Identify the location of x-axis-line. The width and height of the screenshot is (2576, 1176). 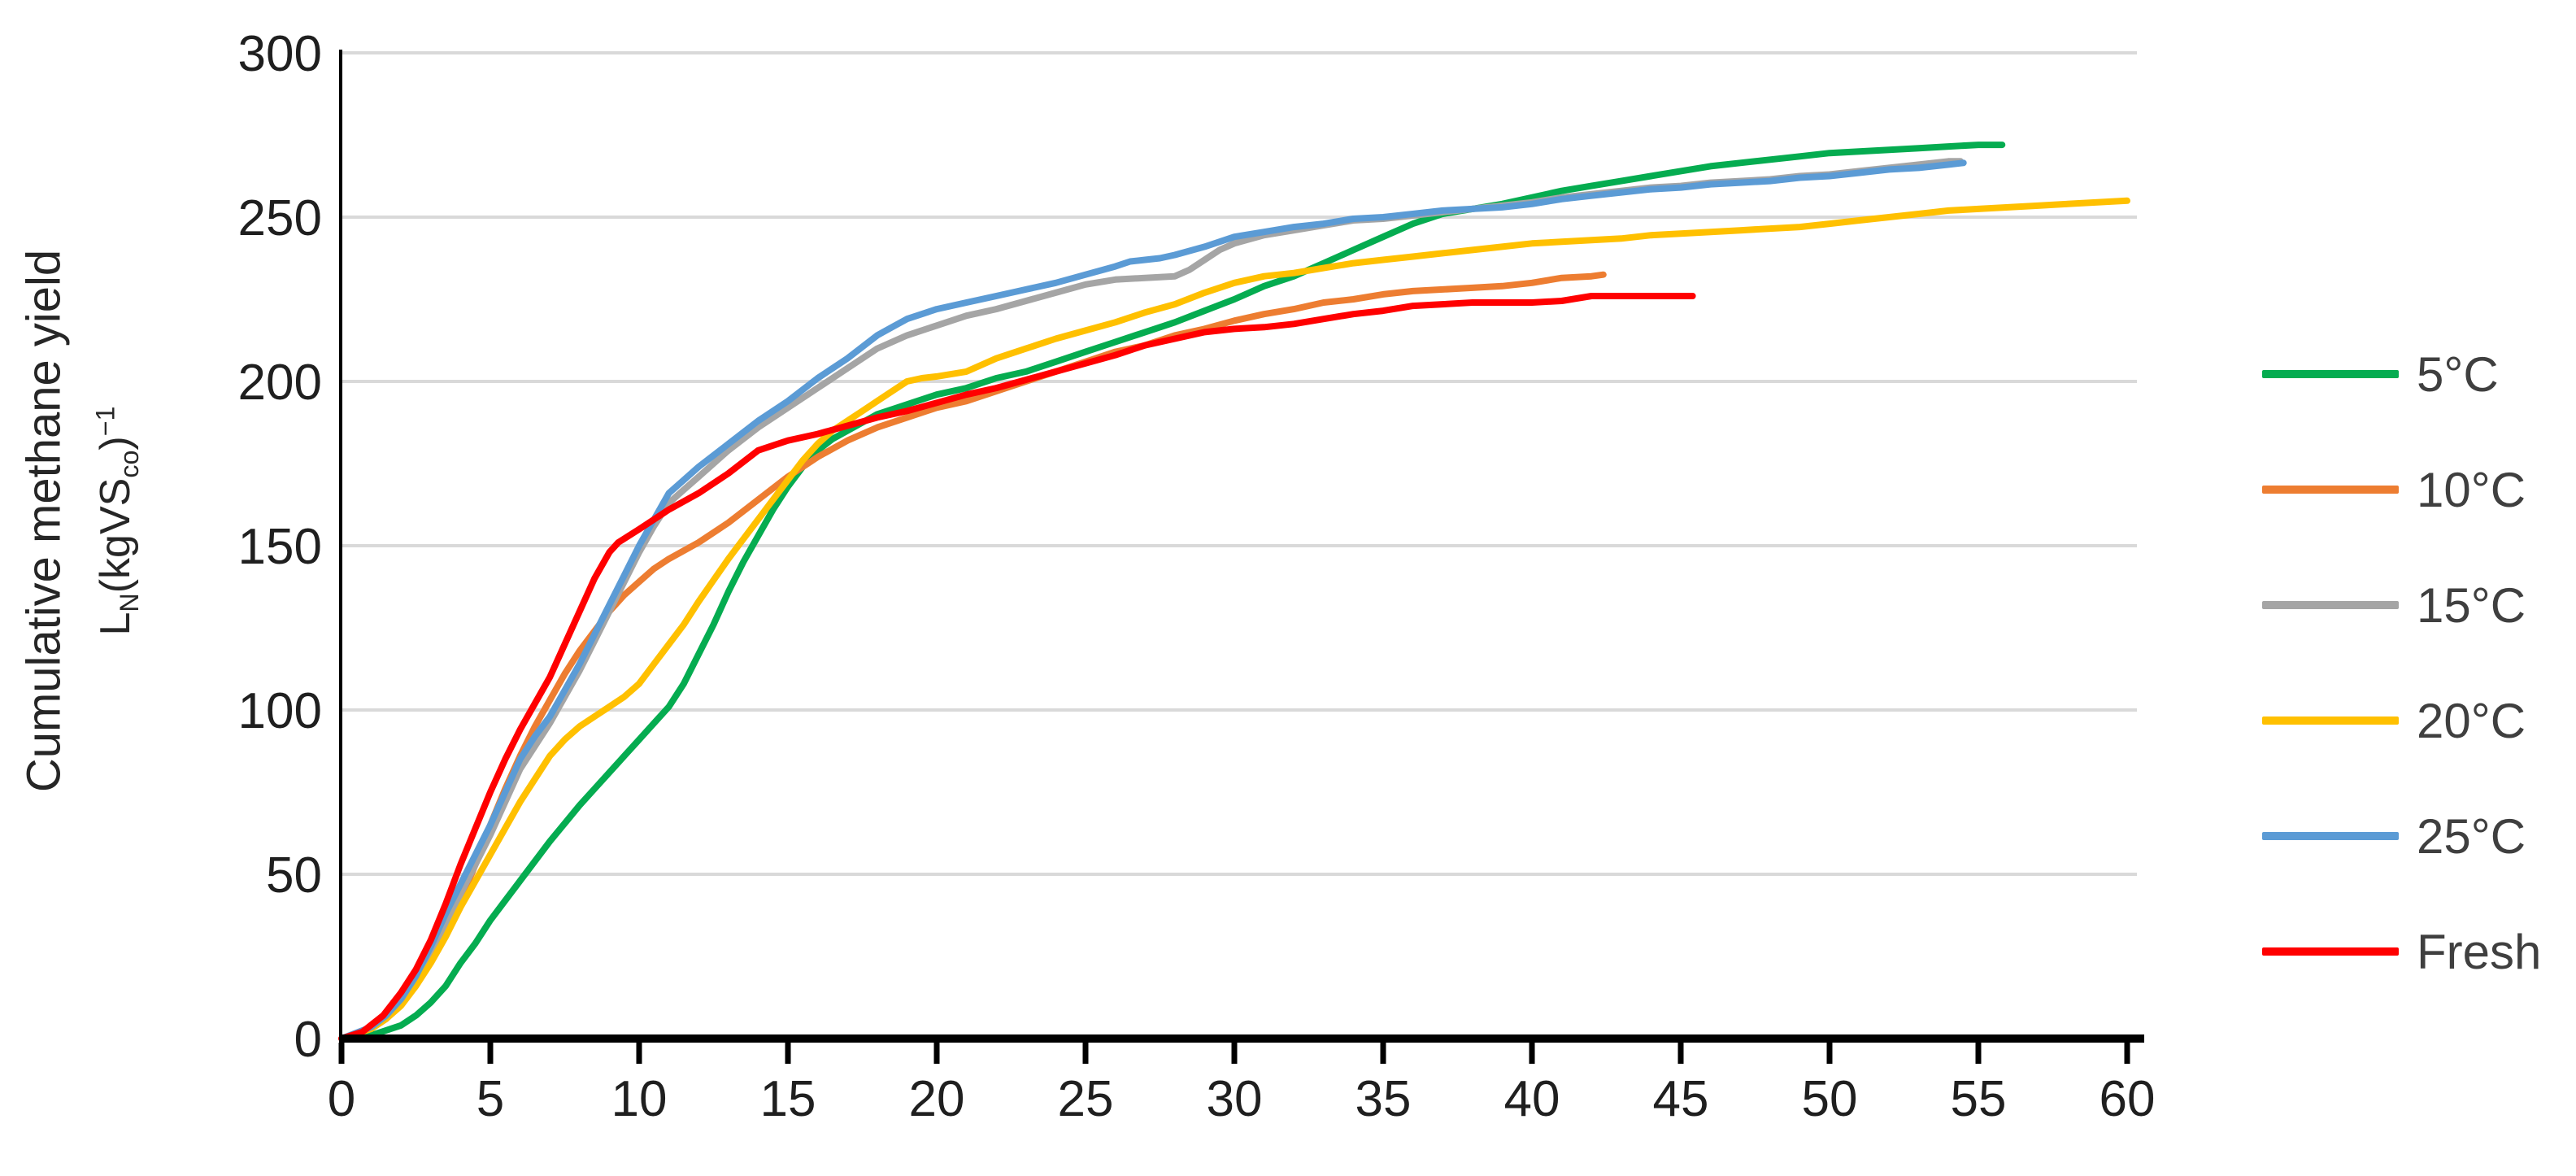
(1241, 1038).